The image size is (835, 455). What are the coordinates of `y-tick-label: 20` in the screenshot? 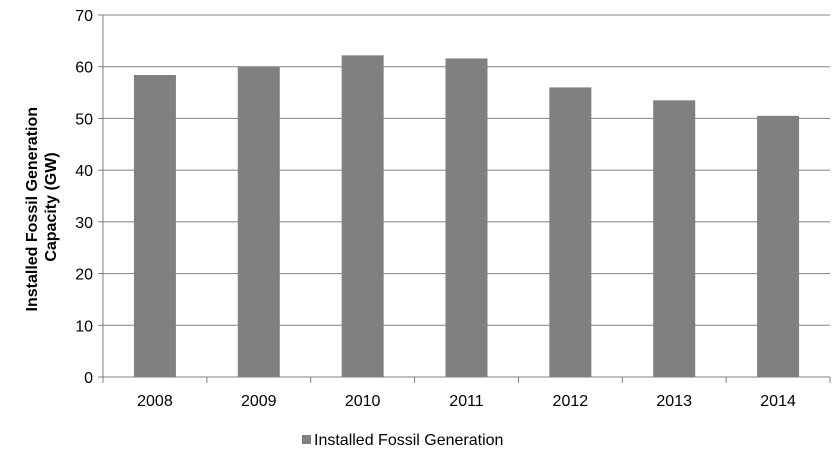 It's located at (84, 275).